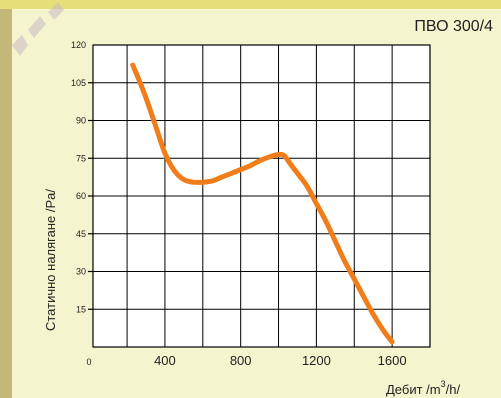 The height and width of the screenshot is (398, 501). What do you see at coordinates (81, 121) in the screenshot?
I see `y-tick-label: 90` at bounding box center [81, 121].